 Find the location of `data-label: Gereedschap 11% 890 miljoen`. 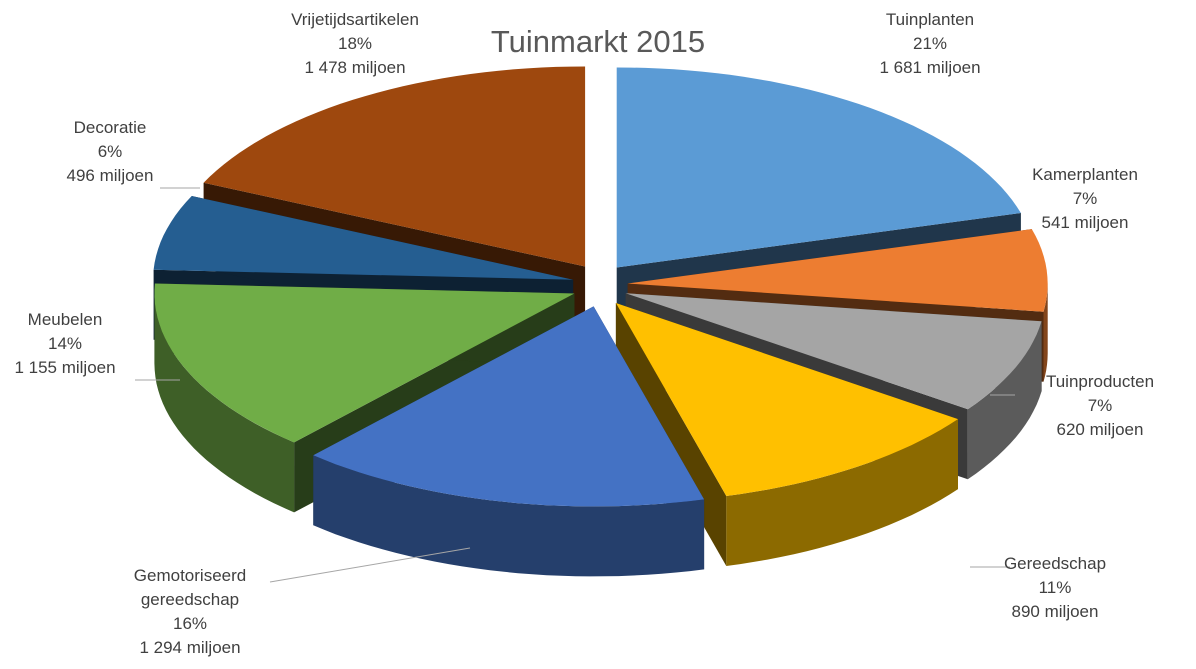

data-label: Gereedschap 11% 890 miljoen is located at coordinates (1055, 588).